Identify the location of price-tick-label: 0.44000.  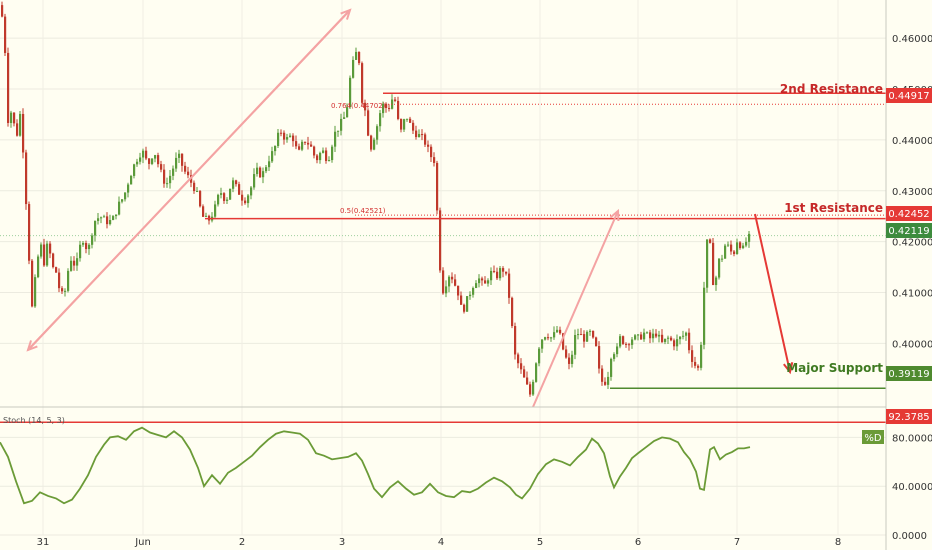
(912, 141).